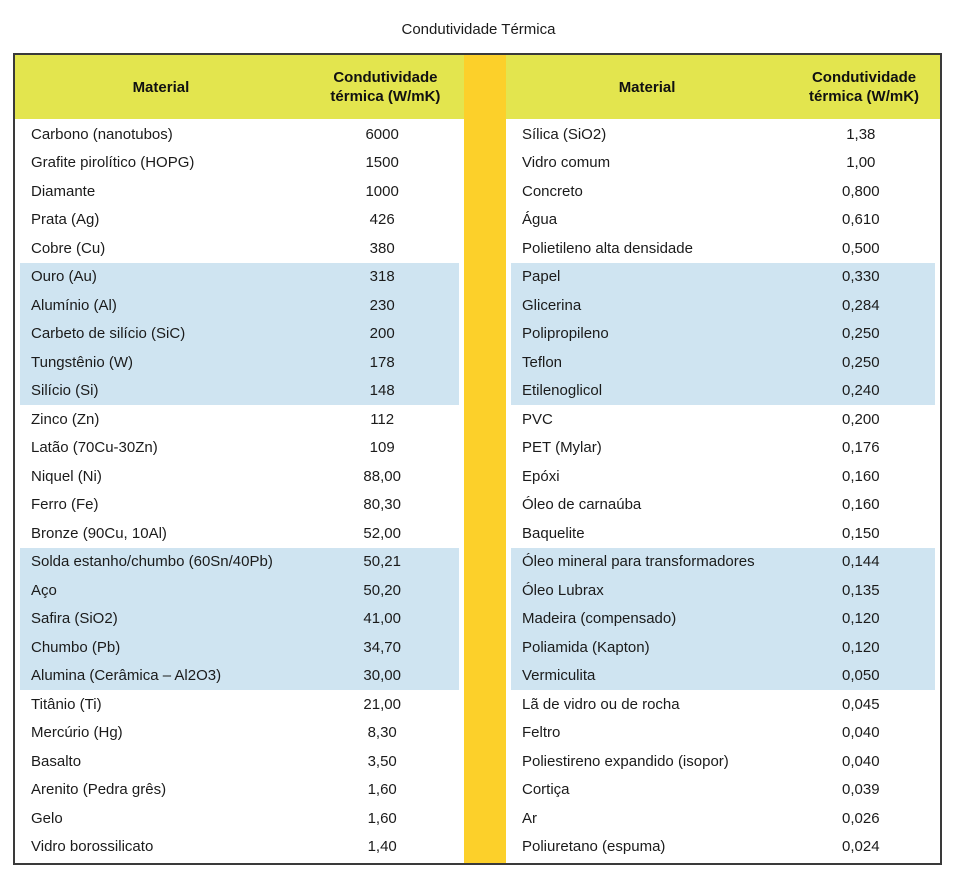 The width and height of the screenshot is (957, 880). What do you see at coordinates (382, 476) in the screenshot?
I see `value-cell: 88,00` at bounding box center [382, 476].